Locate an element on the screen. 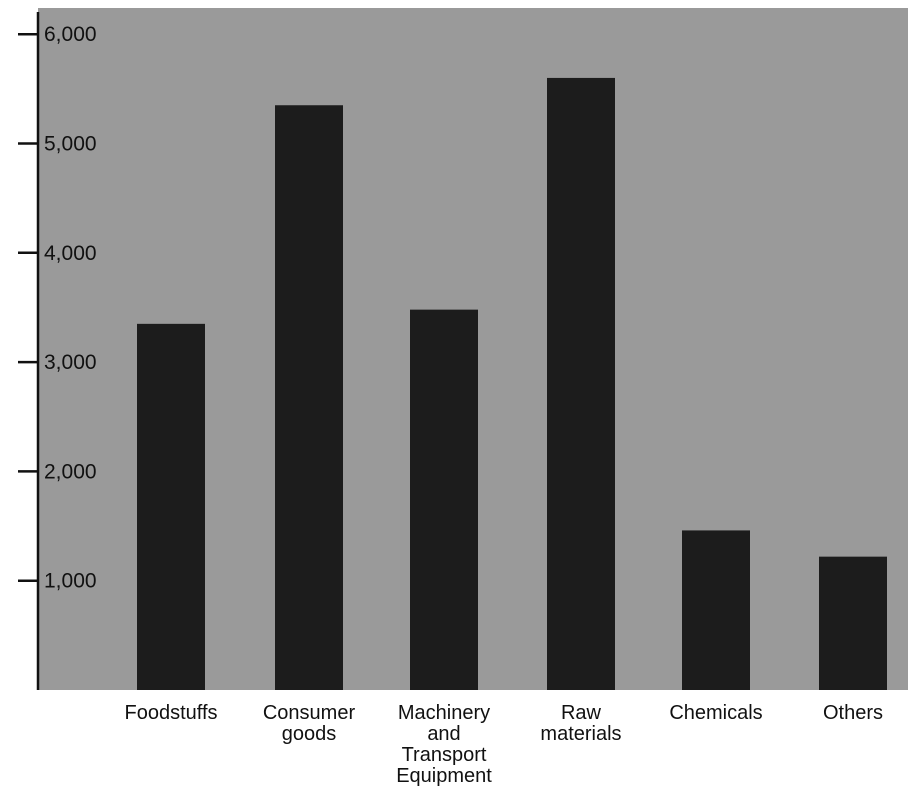 Image resolution: width=908 pixels, height=800 pixels. y-tick-label: 6,000 is located at coordinates (70, 34).